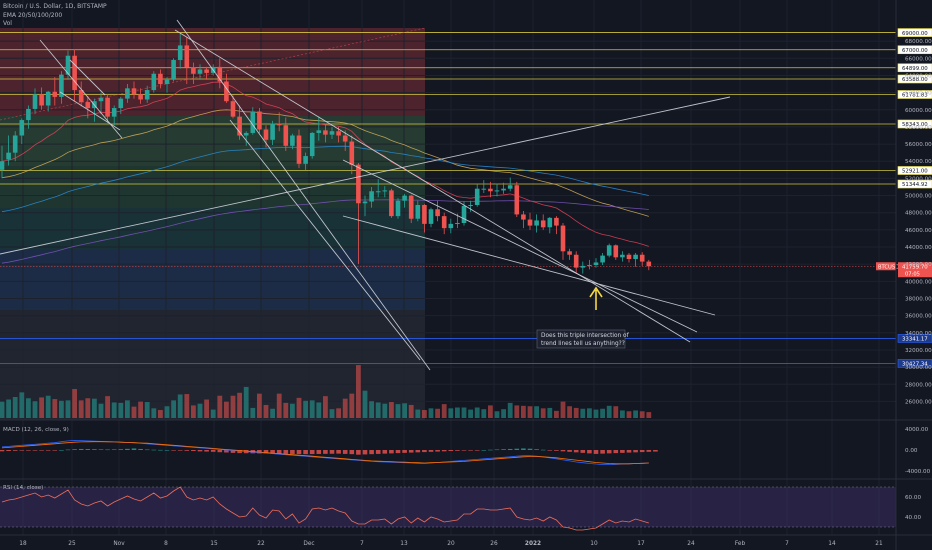 This screenshot has width=932, height=550. What do you see at coordinates (918, 76) in the screenshot?
I see `price-tick-label: 64000.00` at bounding box center [918, 76].